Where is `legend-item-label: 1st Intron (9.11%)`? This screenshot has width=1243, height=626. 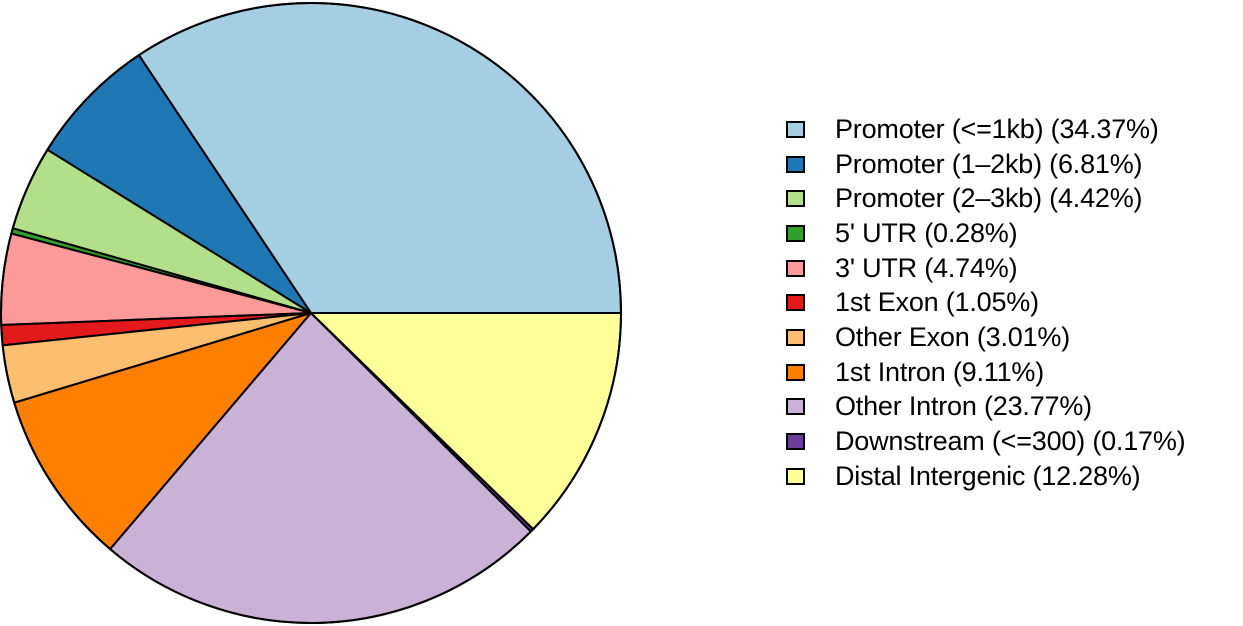
legend-item-label: 1st Intron (9.11%) is located at coordinates (939, 371).